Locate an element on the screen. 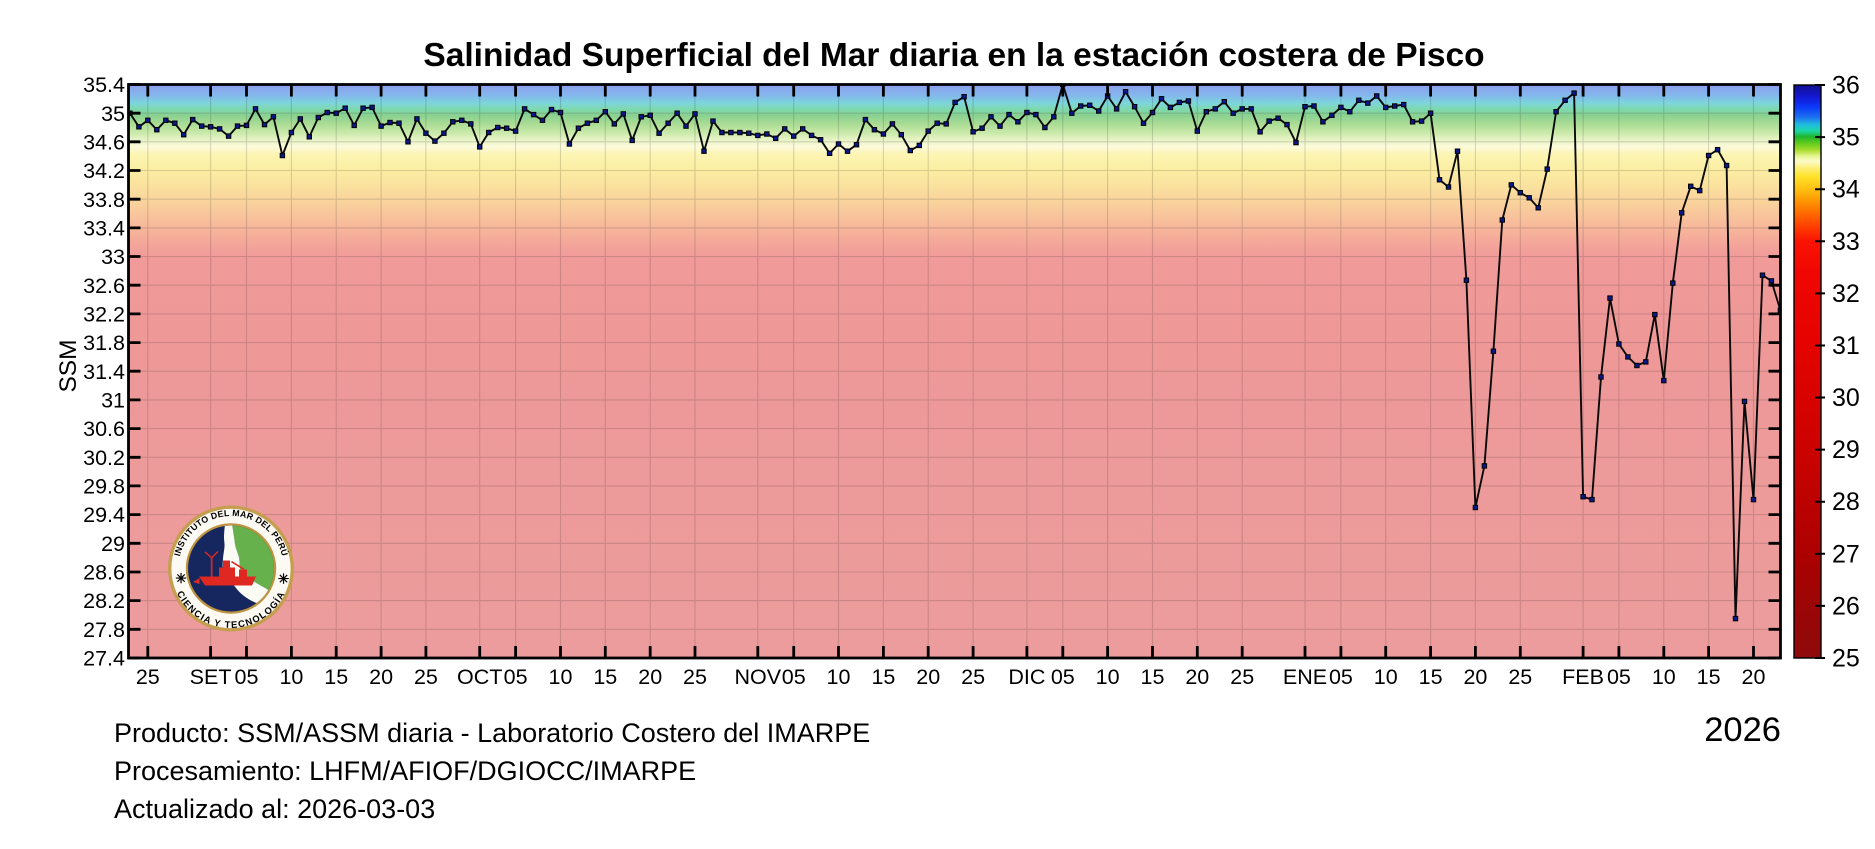 The height and width of the screenshot is (849, 1875). svg-text: 27.8 is located at coordinates (104, 630).